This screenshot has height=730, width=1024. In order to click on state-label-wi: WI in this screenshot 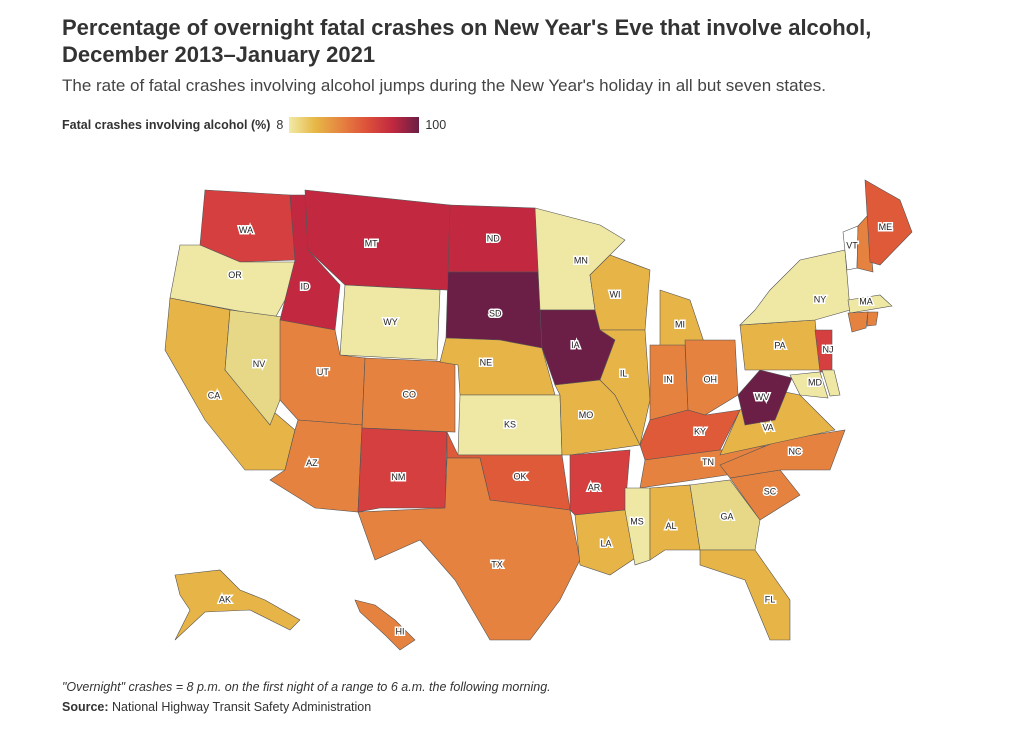, I will do `click(615, 294)`.